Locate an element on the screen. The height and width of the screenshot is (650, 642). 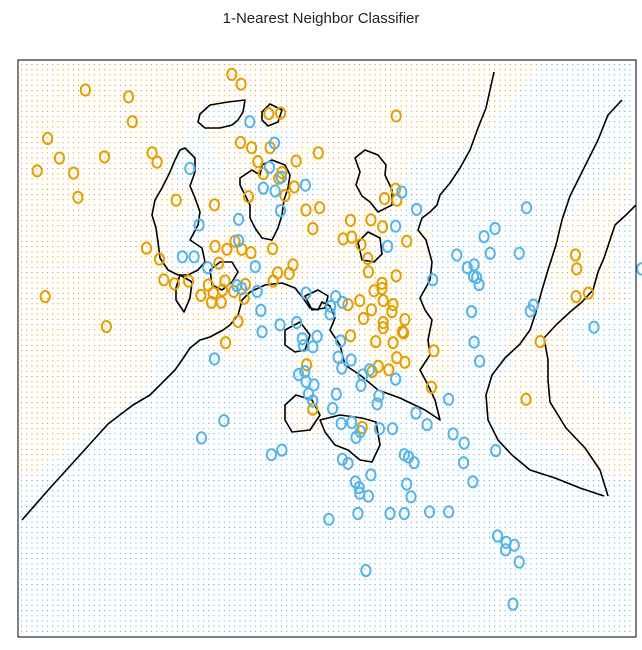
boundary-blue-island-left is located at coordinates (184, 293).